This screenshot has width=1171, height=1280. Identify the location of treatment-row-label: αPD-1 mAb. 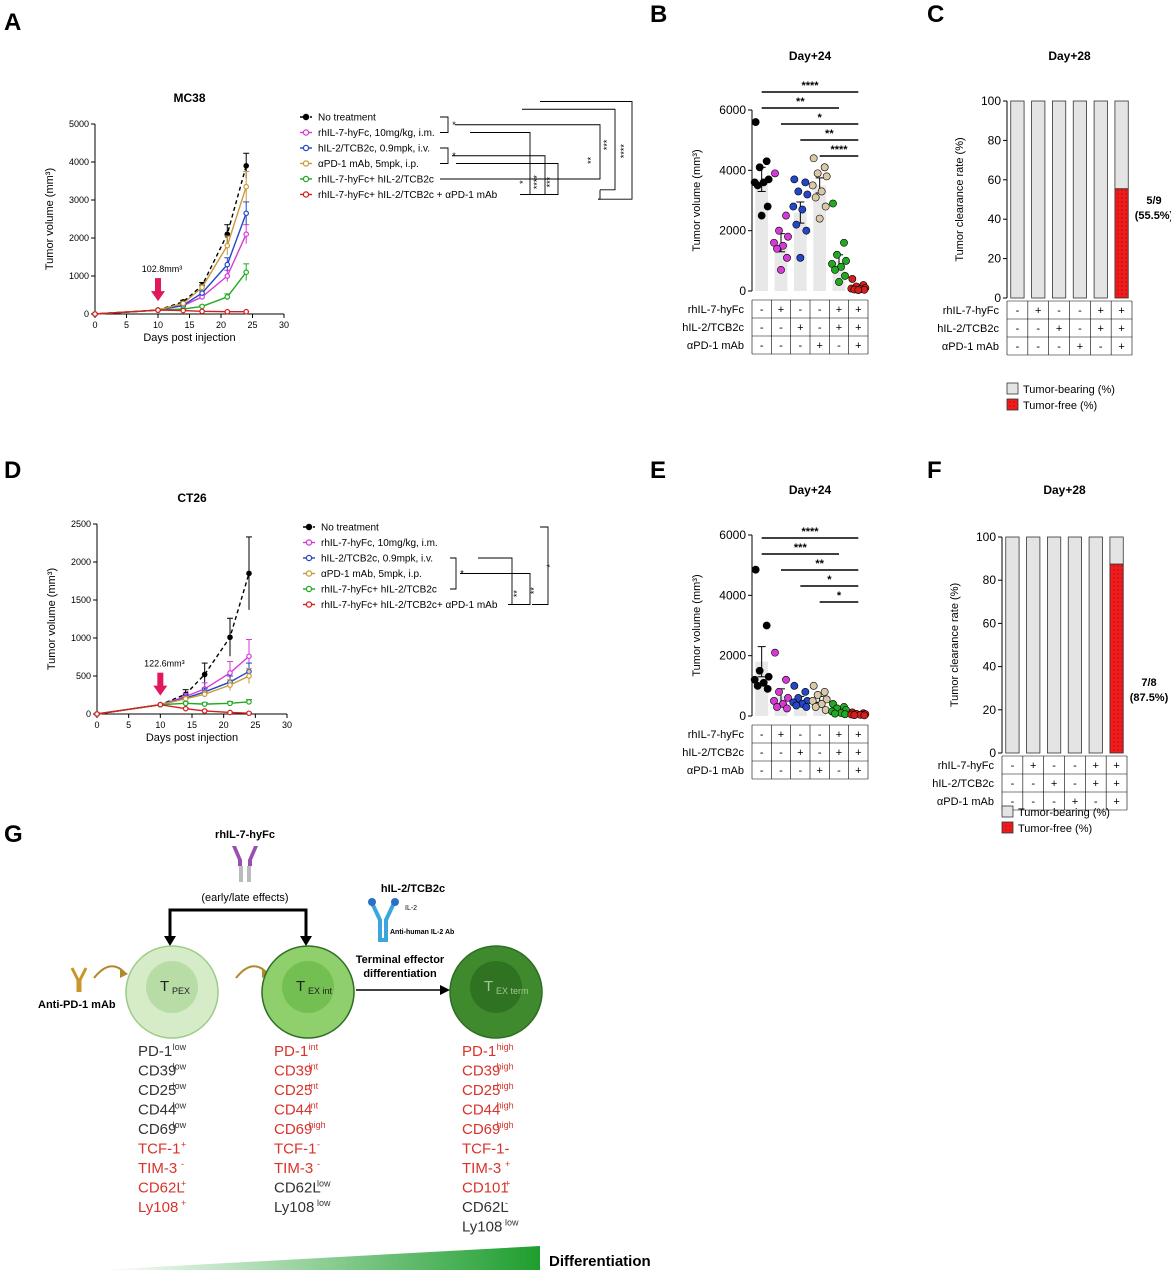
(715, 771).